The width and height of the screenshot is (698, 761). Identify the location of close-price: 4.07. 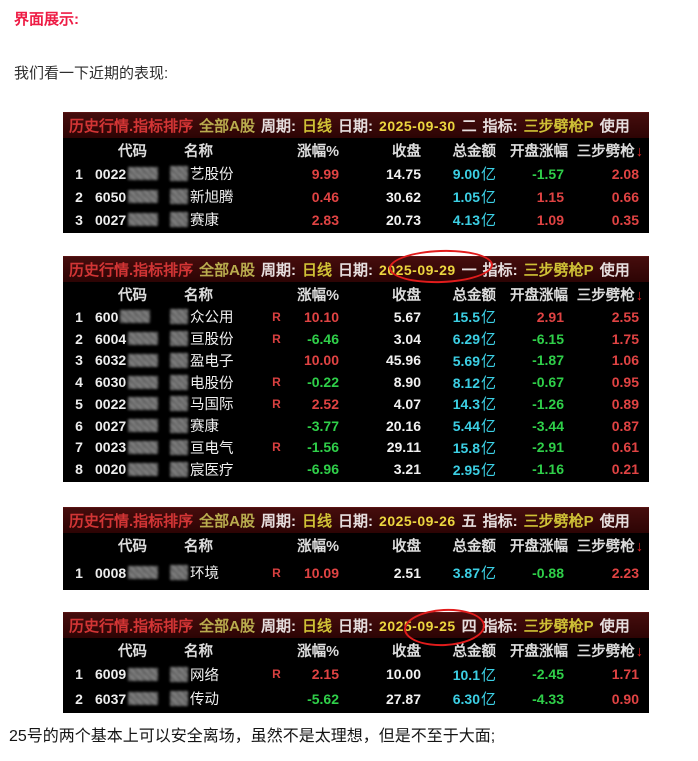
(407, 403).